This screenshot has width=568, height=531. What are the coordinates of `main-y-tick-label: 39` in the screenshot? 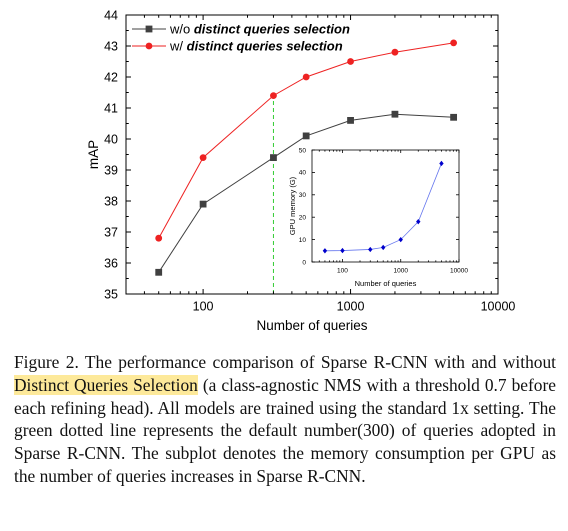 It's located at (111, 171).